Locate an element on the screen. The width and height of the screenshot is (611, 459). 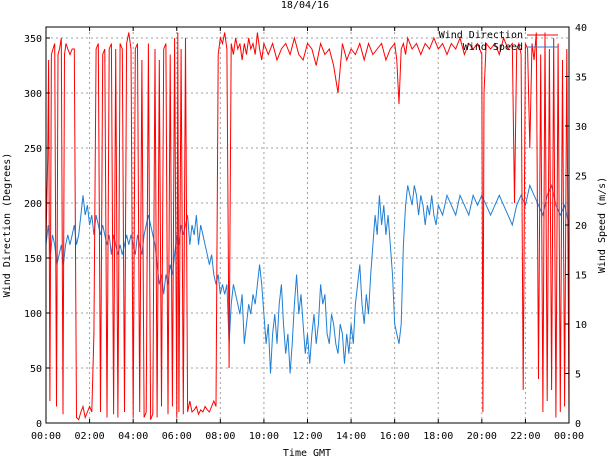
y-axis-left-label: Wind Direction (Degrees) is located at coordinates (7, 225).